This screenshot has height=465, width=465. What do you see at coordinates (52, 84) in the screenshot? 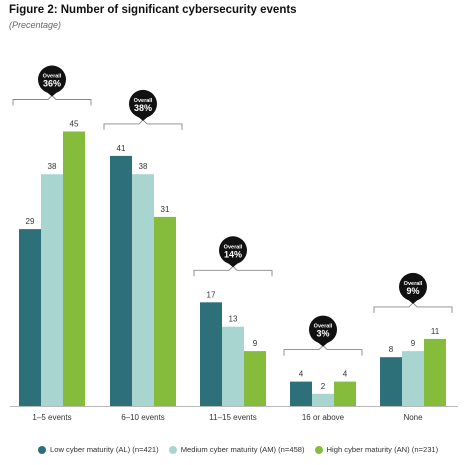
I see `overall-value: 36%` at bounding box center [52, 84].